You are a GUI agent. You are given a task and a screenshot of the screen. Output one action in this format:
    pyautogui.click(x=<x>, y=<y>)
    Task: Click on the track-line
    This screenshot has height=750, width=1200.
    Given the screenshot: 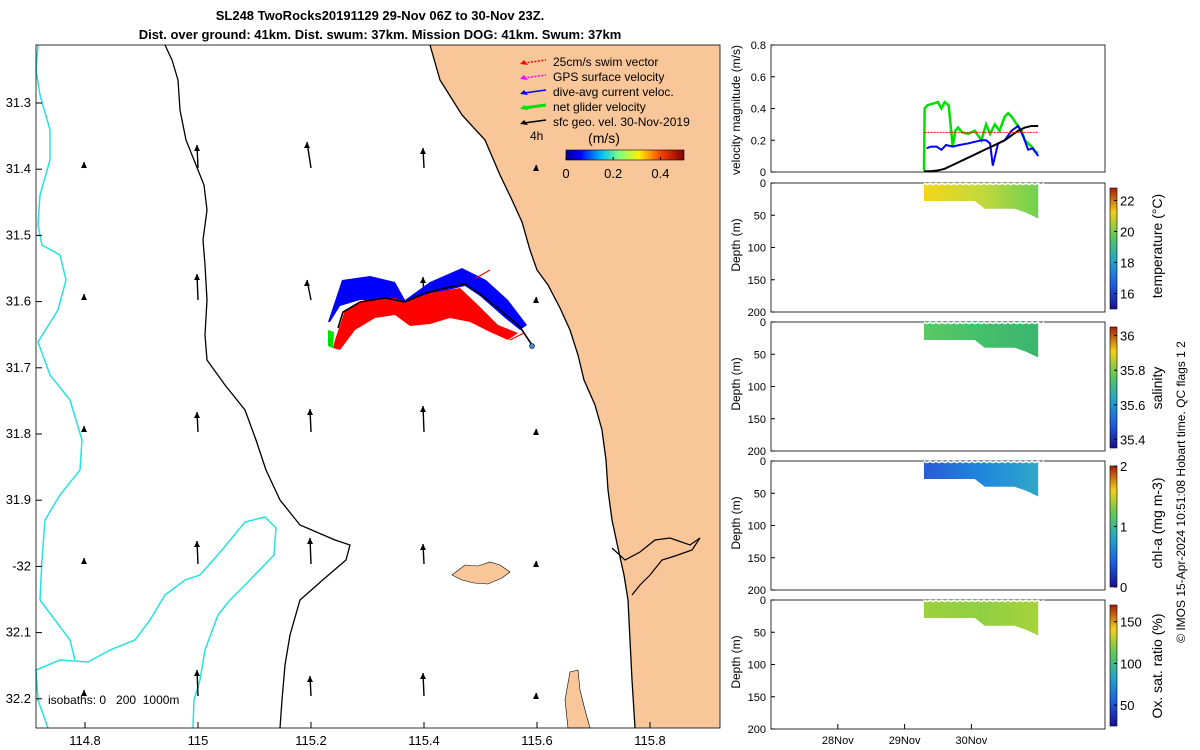 What is the action you would take?
    pyautogui.click(x=435, y=314)
    